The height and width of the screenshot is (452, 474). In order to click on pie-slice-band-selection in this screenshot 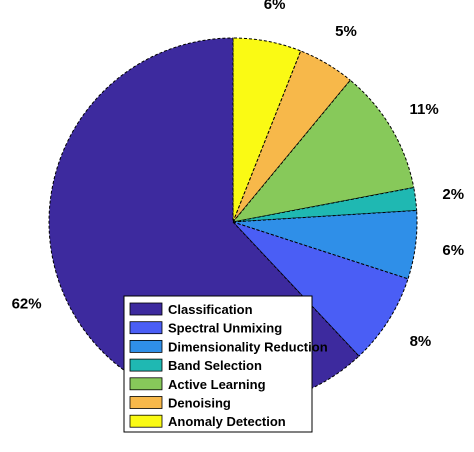, I will do `click(325, 204)`.